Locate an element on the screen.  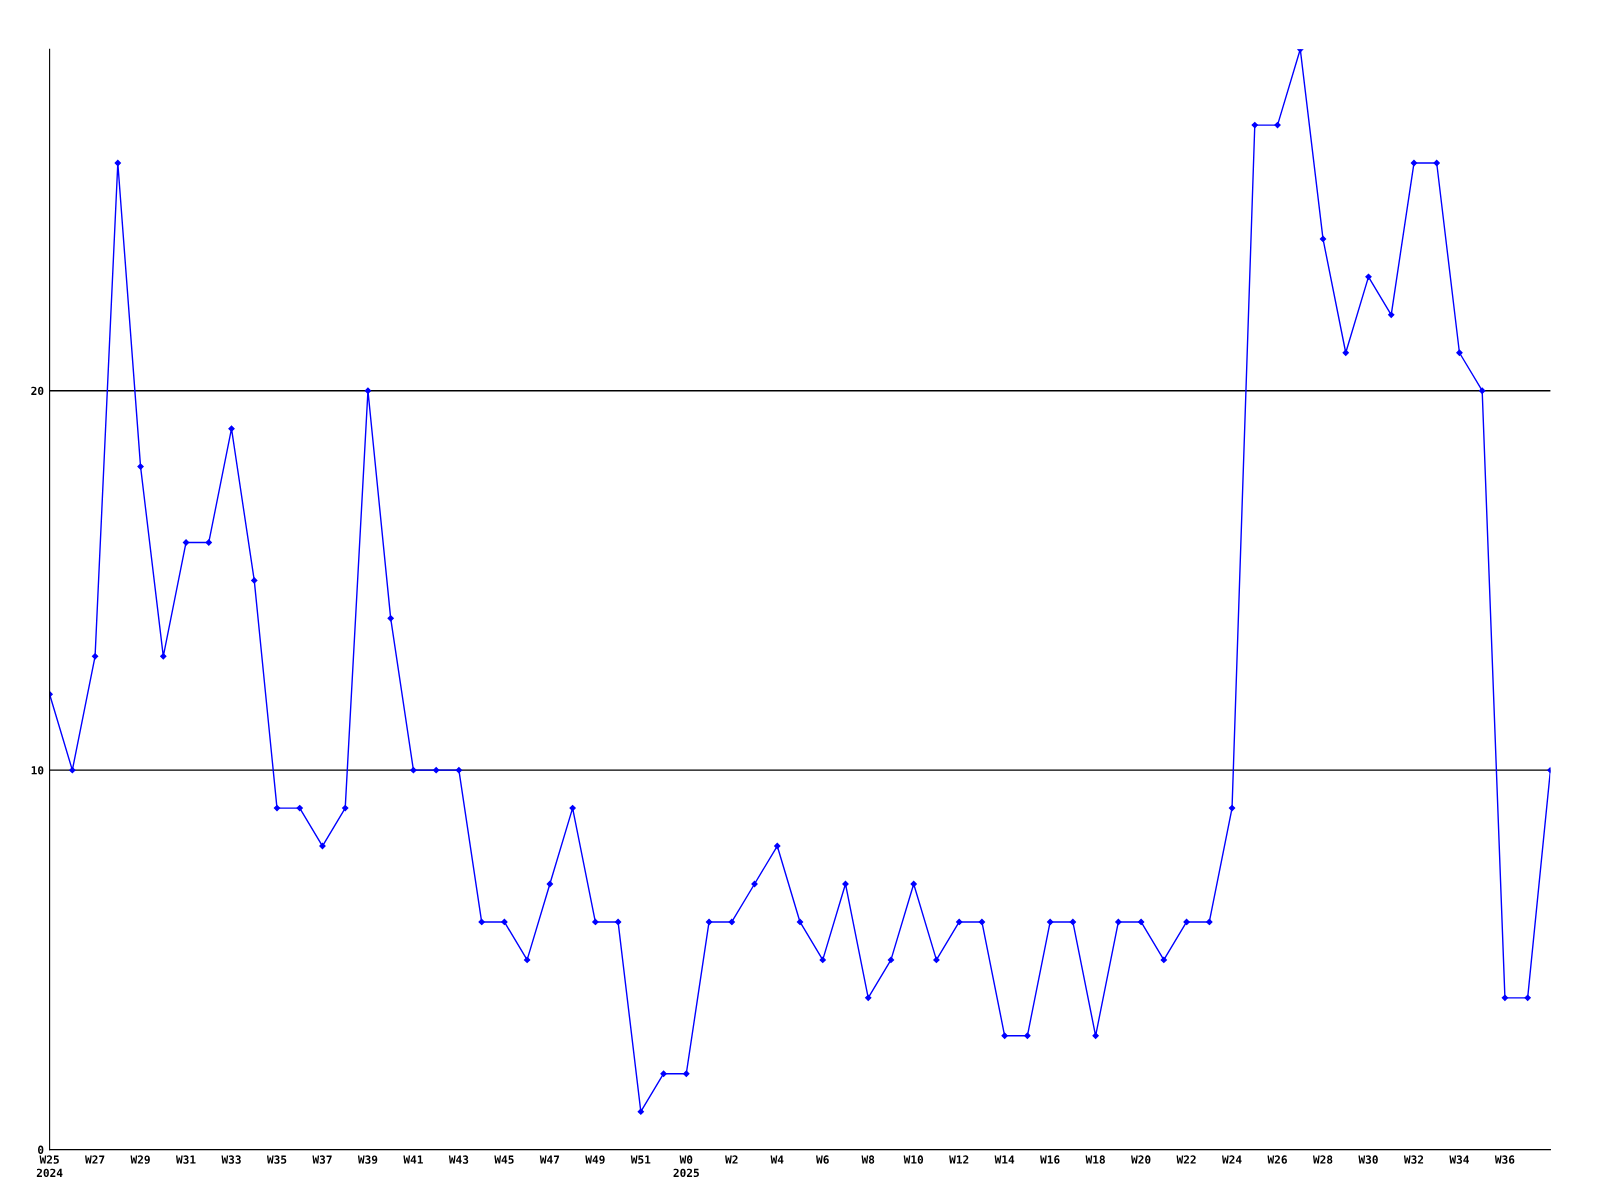
x-tick-label: W16 is located at coordinates (1050, 1159).